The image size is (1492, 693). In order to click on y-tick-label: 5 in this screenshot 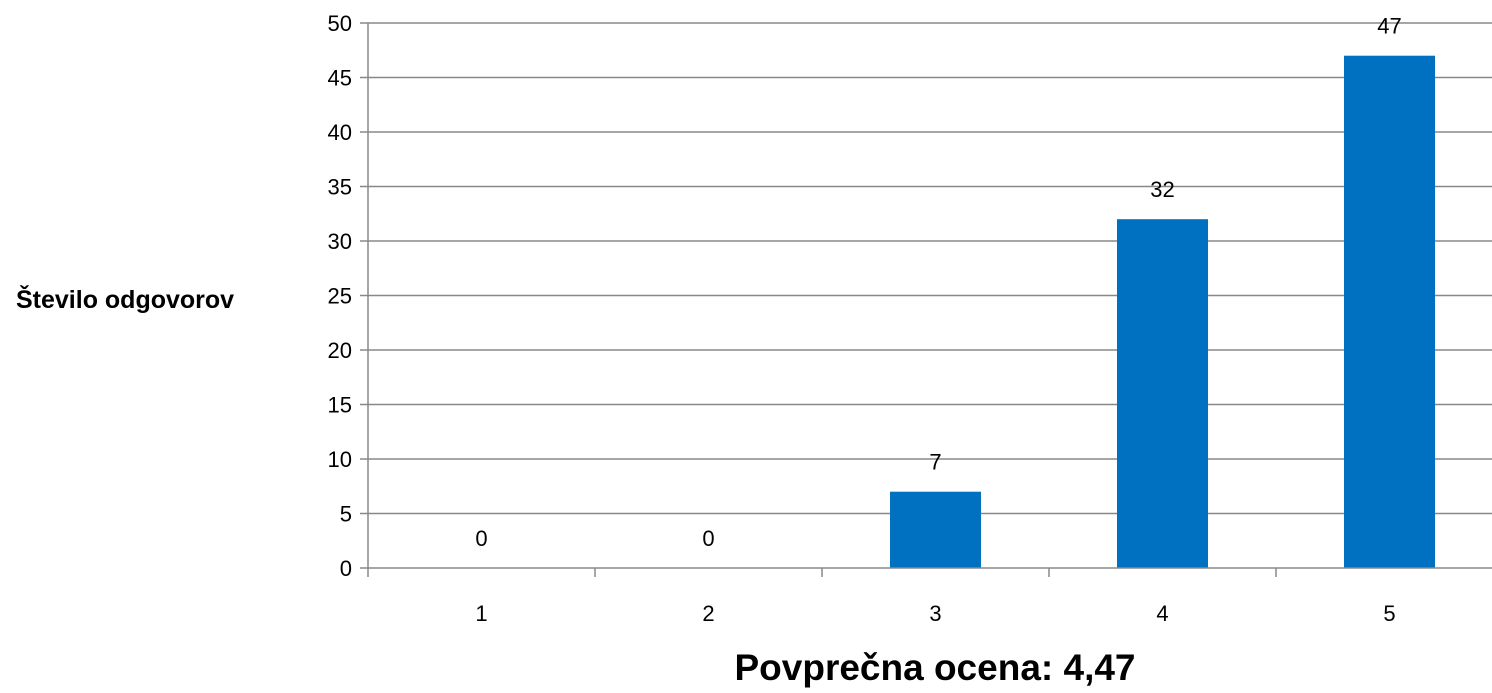, I will do `click(346, 514)`.